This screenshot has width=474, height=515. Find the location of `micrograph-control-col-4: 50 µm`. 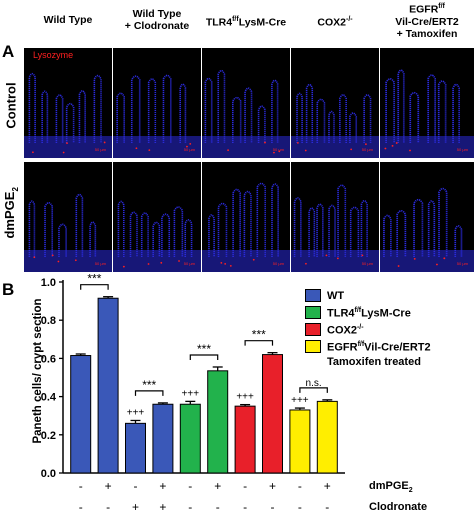

micrograph-control-col-4: 50 µm is located at coordinates (335, 103).